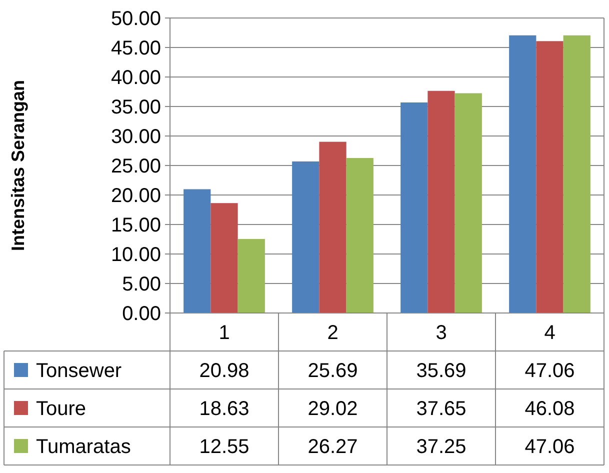  Describe the element at coordinates (79, 371) in the screenshot. I see `legend-label: Tonsewer` at that location.